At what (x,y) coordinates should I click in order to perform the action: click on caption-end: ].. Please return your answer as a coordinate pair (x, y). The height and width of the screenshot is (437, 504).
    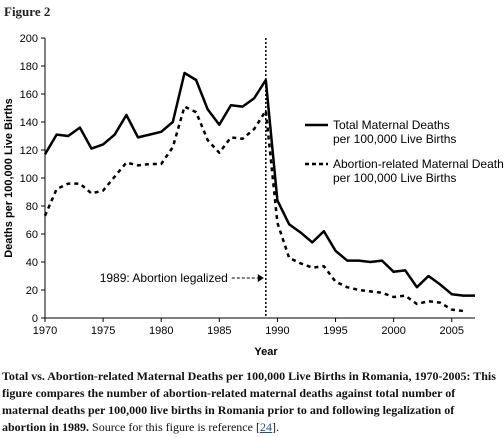
    Looking at the image, I should click on (275, 427).